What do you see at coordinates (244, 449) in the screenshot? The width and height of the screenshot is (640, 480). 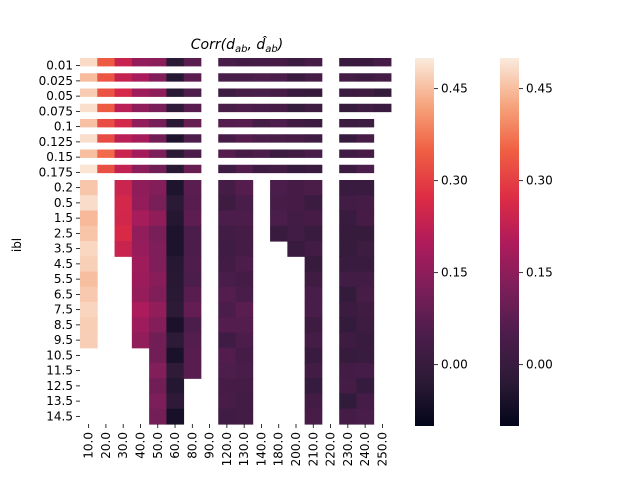 I see `x-tick-label: 130.0` at bounding box center [244, 449].